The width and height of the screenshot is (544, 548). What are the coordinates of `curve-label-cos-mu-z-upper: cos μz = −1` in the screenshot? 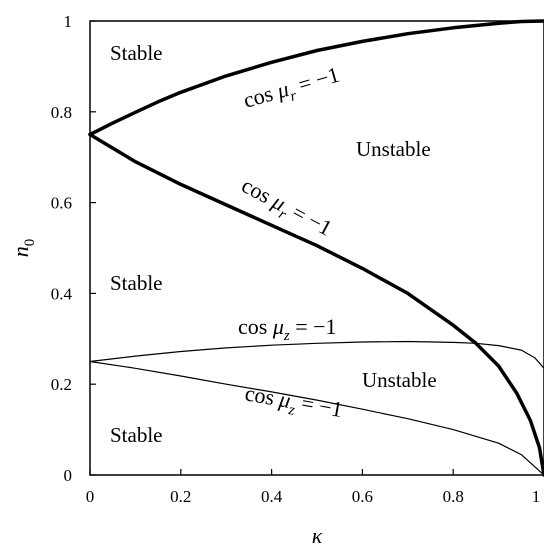 It's located at (287, 329).